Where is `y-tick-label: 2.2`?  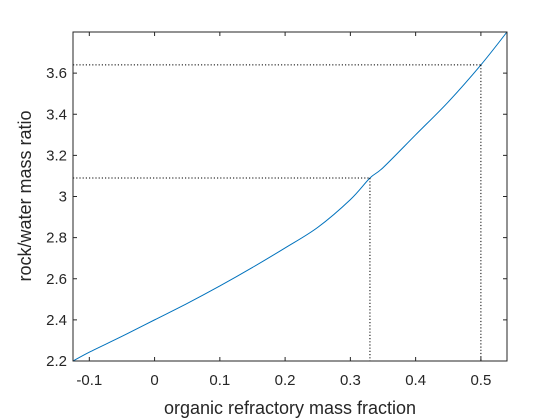 y-tick-label: 2.2 is located at coordinates (56, 361).